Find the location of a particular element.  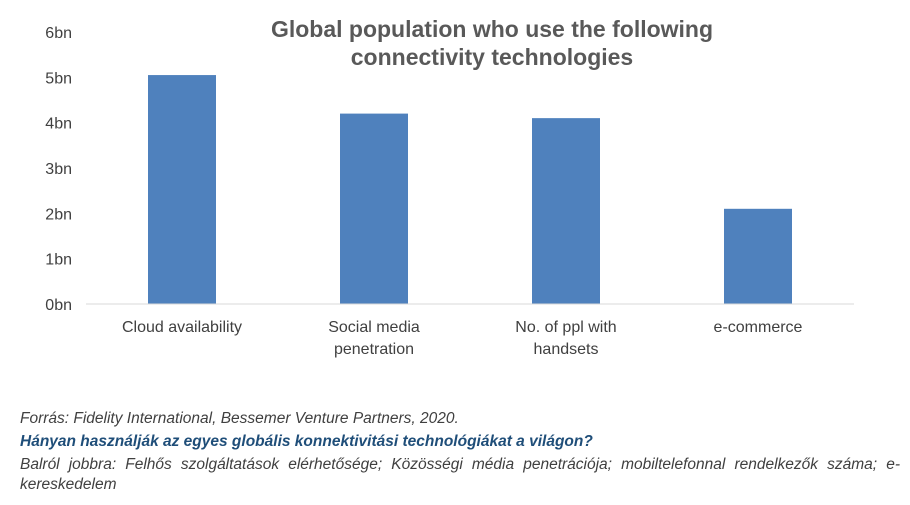

y-tick-label: 6bn is located at coordinates (58, 33).